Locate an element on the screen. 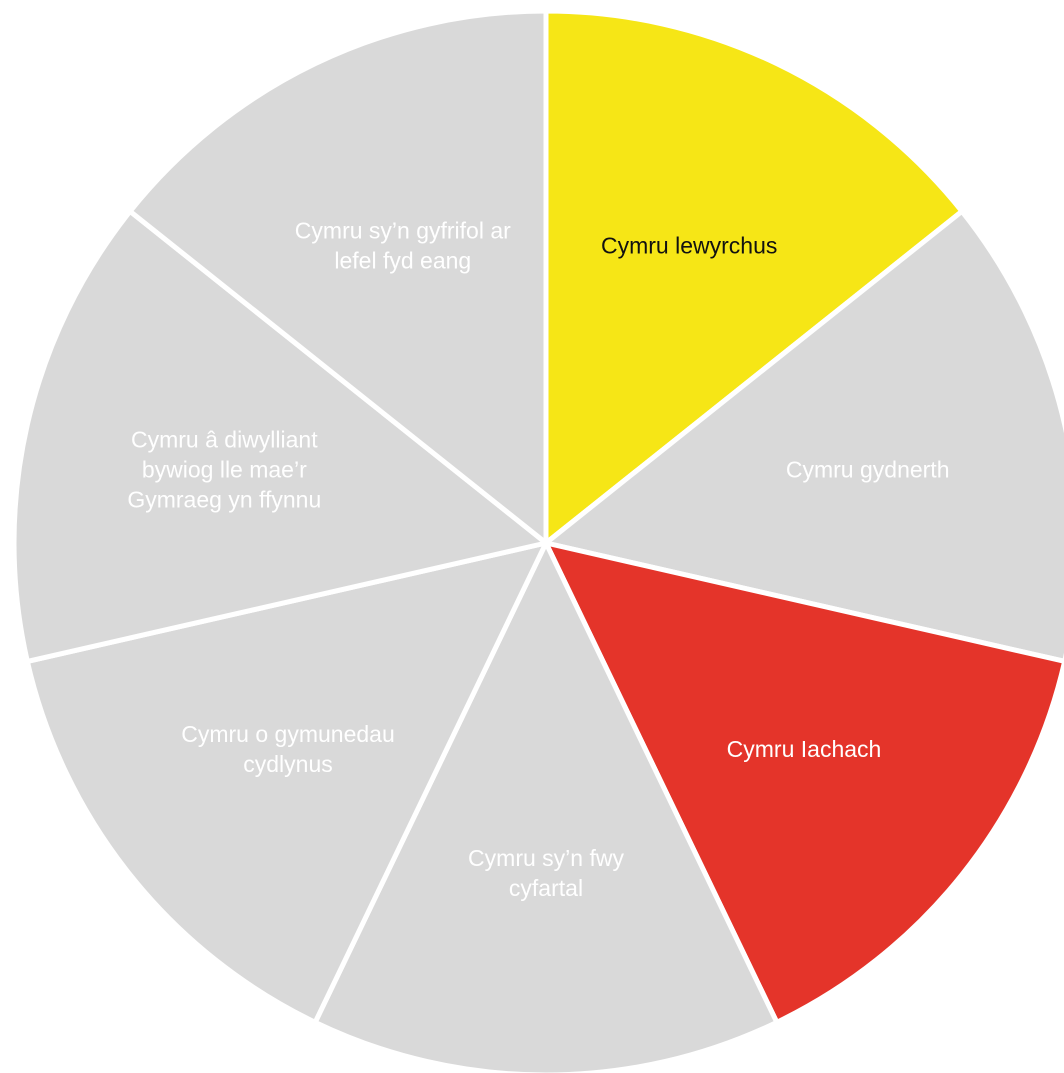 Image resolution: width=1064 pixels, height=1073 pixels. segment-label-4: Cymru sy’n fwy cyfartal is located at coordinates (546, 873).